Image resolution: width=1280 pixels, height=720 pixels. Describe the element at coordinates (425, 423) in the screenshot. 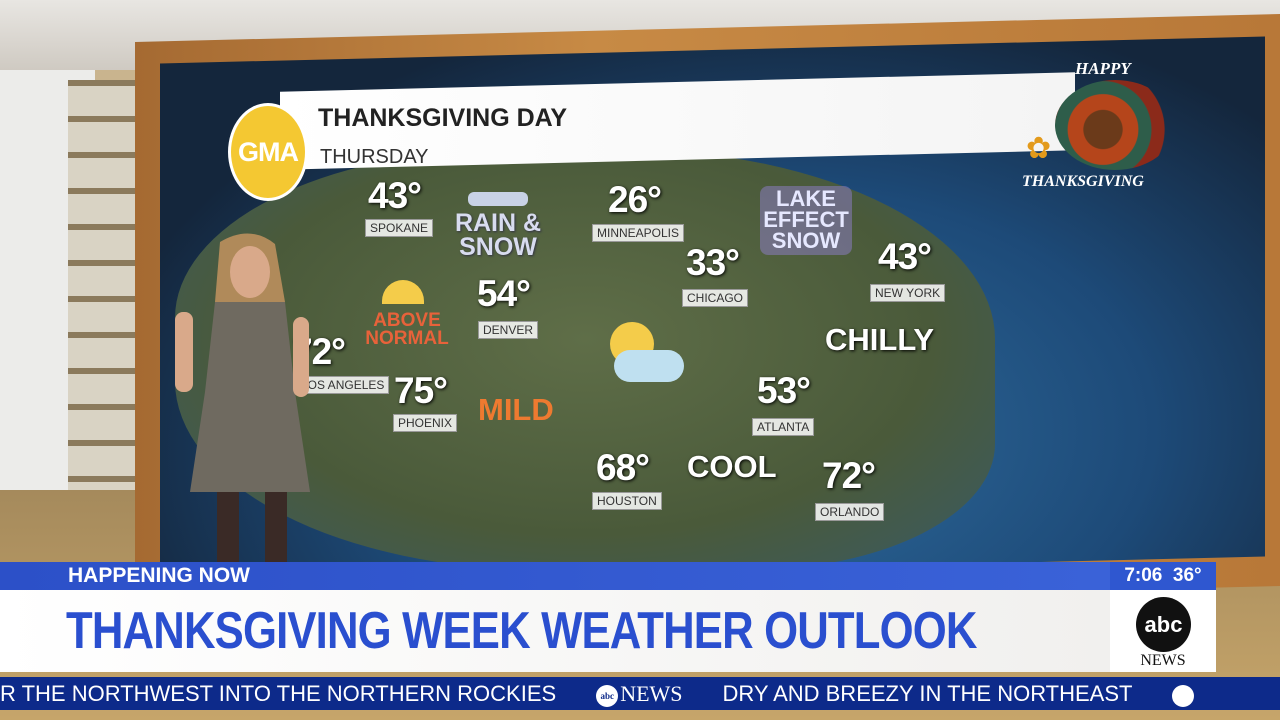

I see `city-label-phoenix: PHOENIX` at that location.